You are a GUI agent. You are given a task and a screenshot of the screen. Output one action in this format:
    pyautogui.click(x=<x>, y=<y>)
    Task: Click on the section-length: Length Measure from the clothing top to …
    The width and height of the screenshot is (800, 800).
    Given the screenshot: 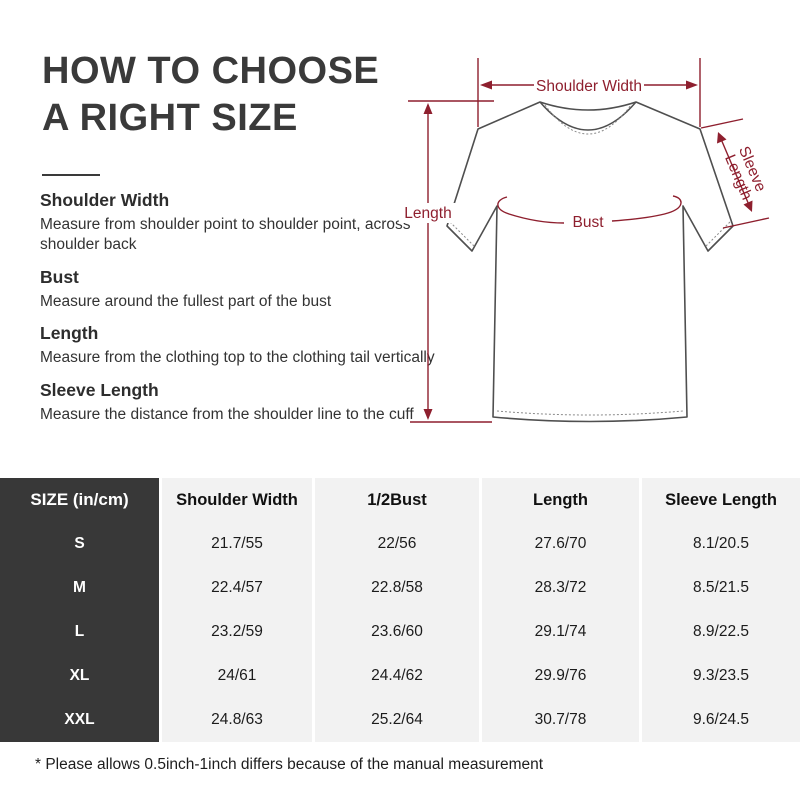 What is the action you would take?
    pyautogui.click(x=241, y=345)
    